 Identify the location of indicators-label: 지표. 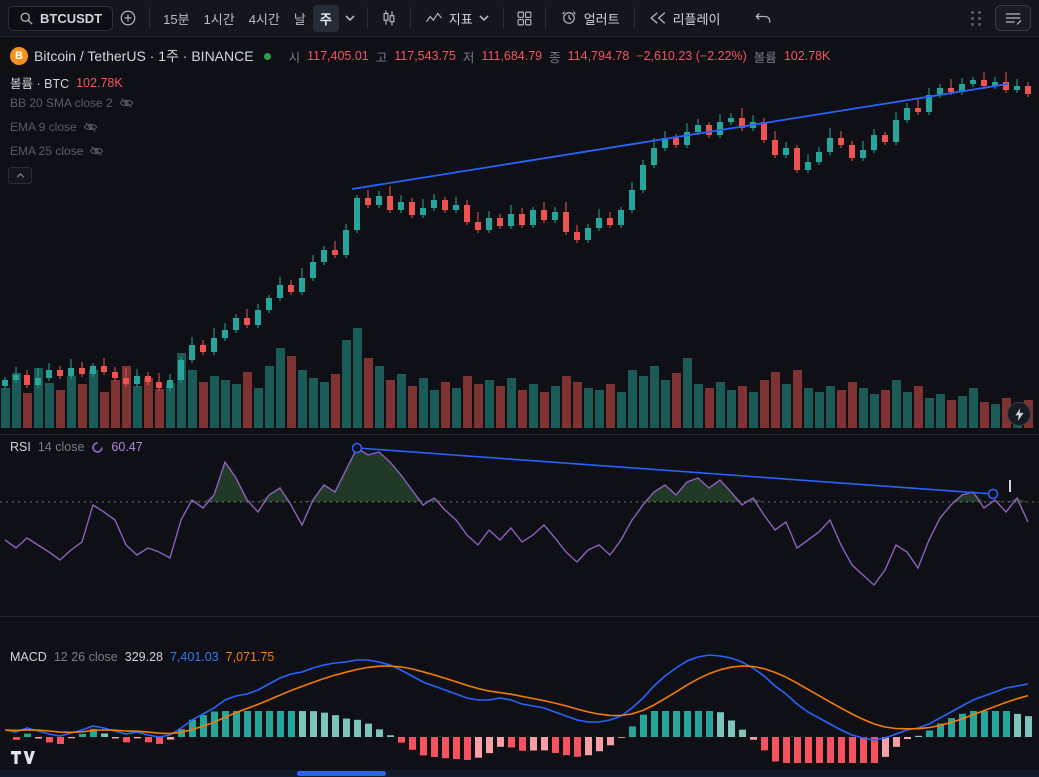
(460, 19).